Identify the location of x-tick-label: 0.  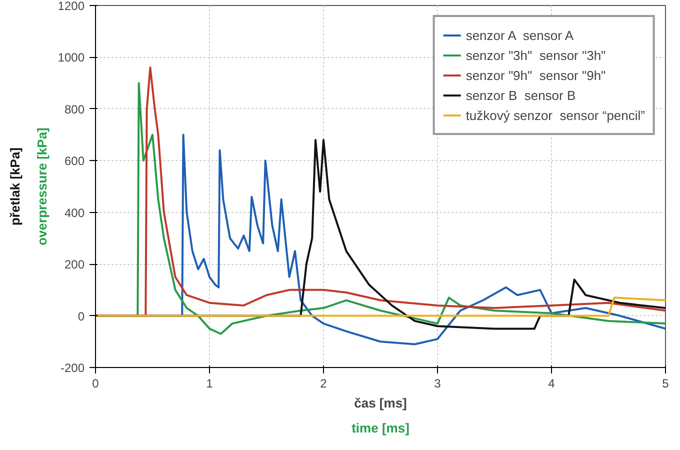
(96, 383).